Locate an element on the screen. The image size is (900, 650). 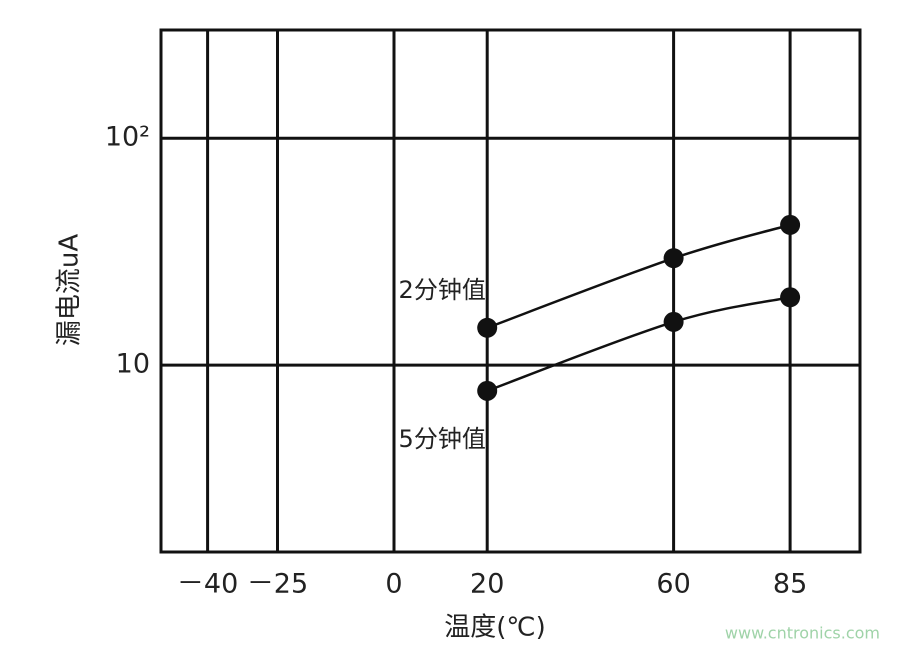
series-label: 2分钟值 is located at coordinates (442, 290).